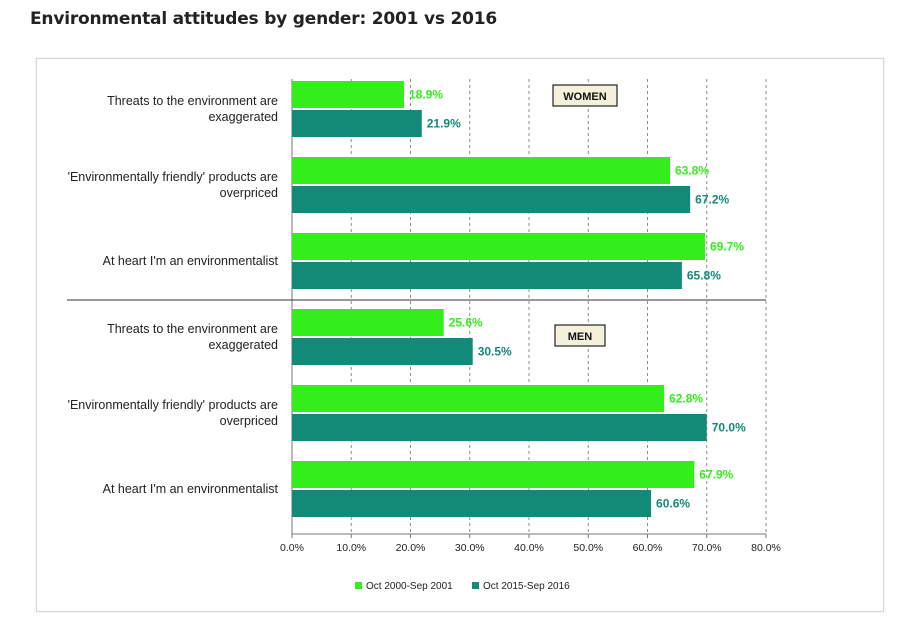  I want to click on x-tick-label: 80.0%, so click(766, 548).